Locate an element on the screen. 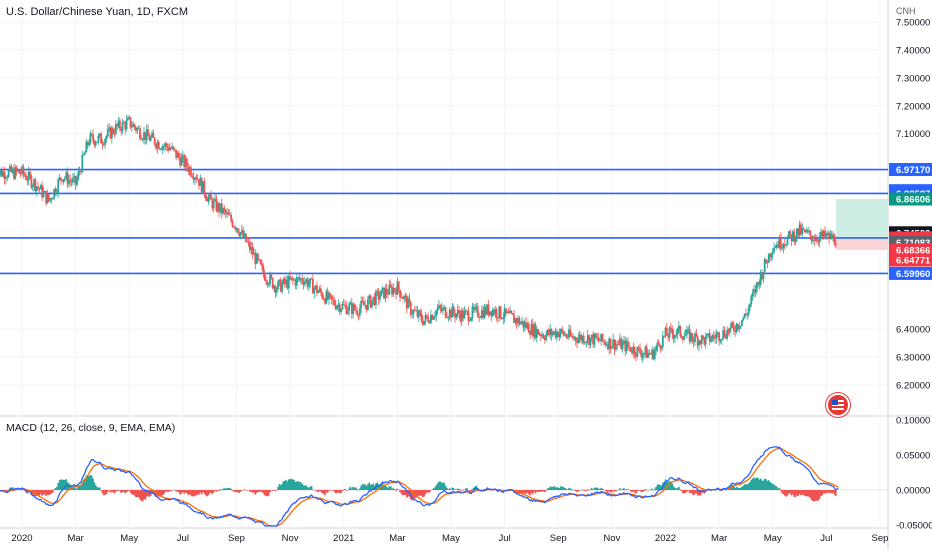  macd-tick-label: 0.10000 is located at coordinates (913, 421).